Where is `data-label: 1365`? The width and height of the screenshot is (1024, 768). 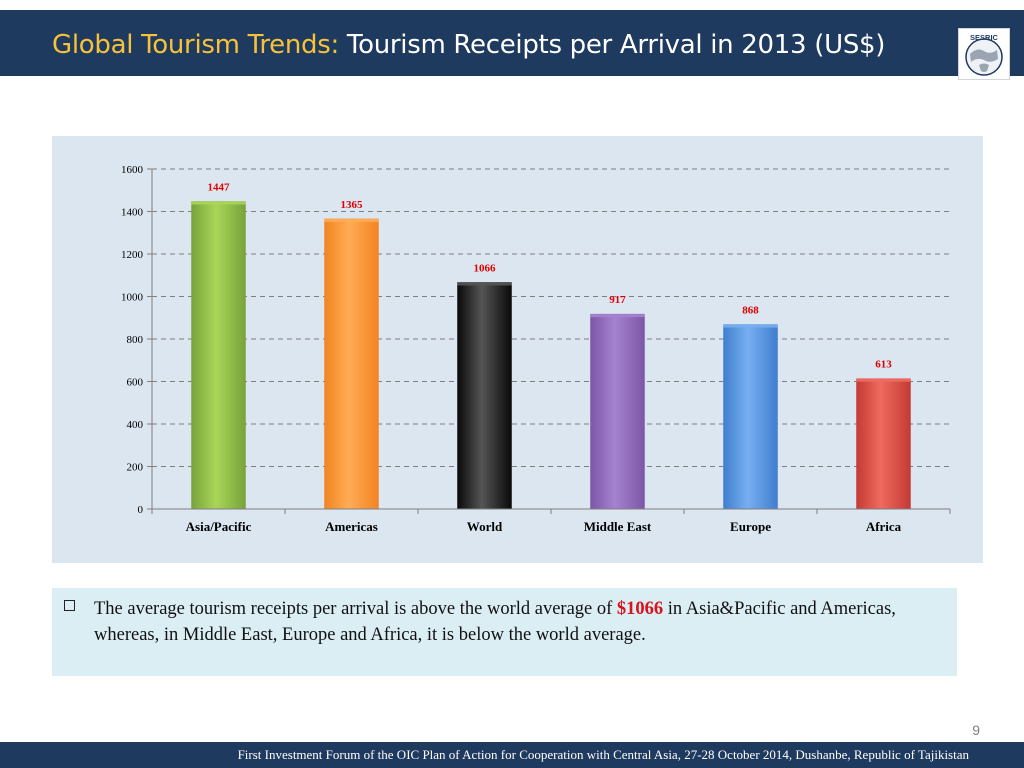
data-label: 1365 is located at coordinates (352, 205).